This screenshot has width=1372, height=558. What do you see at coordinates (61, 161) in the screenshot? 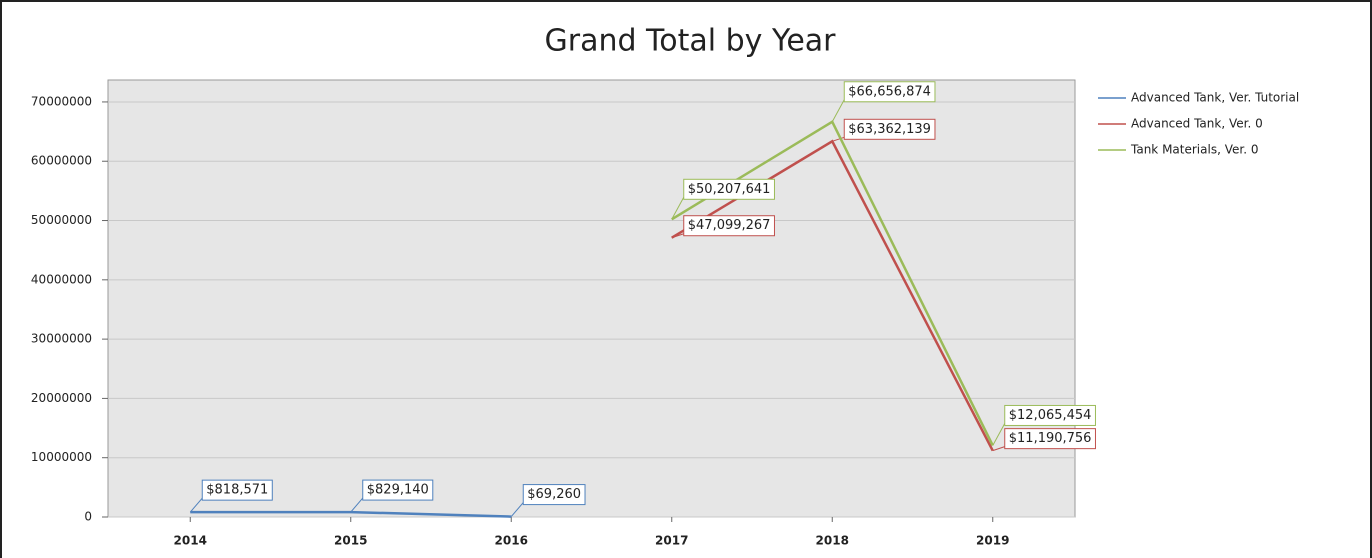
I see `y-tick-label: 60000000` at bounding box center [61, 161].